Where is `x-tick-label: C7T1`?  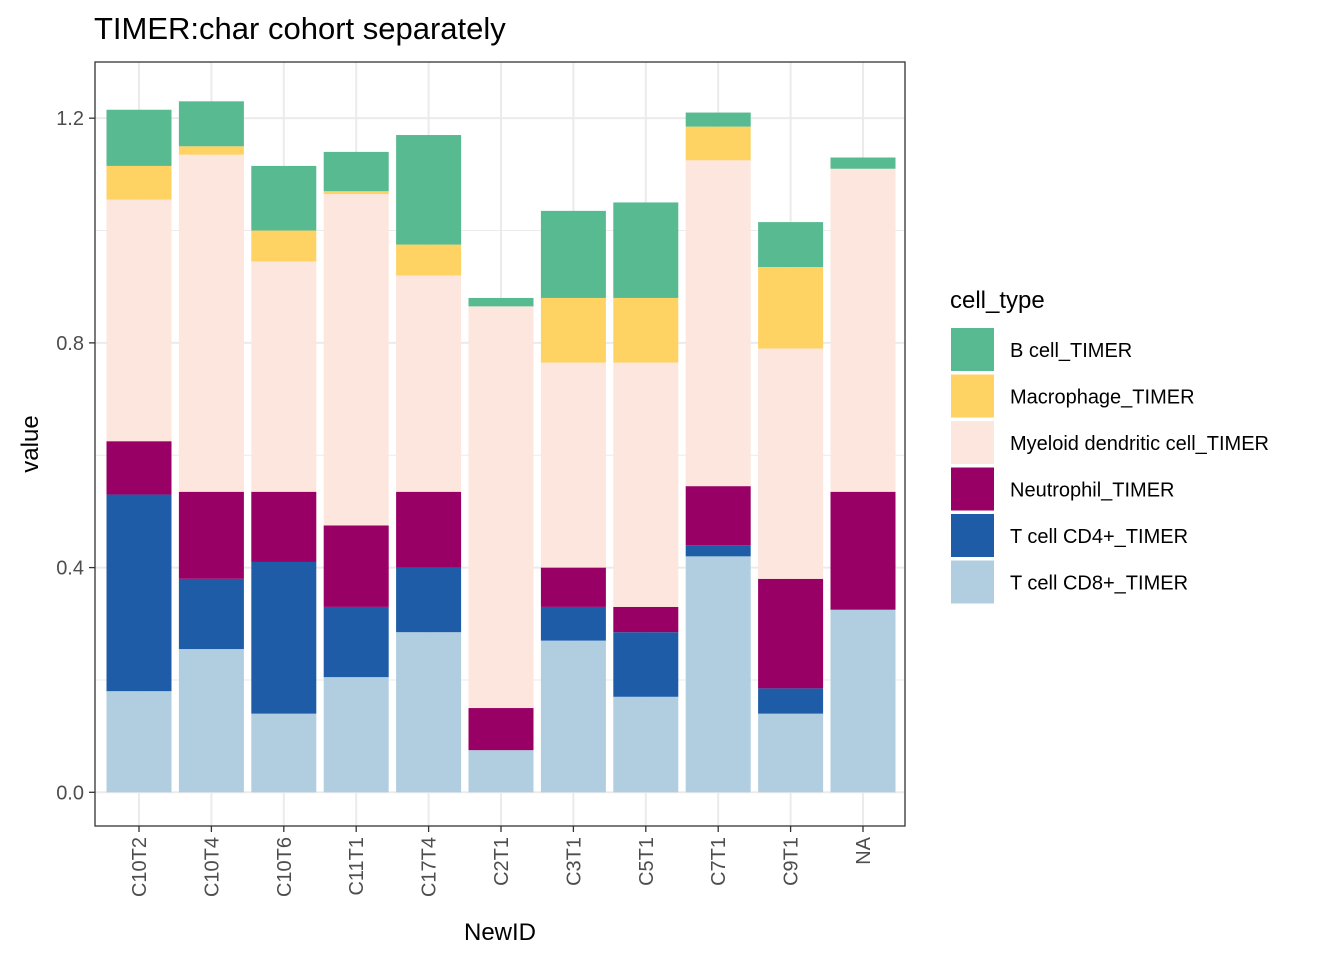
x-tick-label: C7T1 is located at coordinates (719, 861).